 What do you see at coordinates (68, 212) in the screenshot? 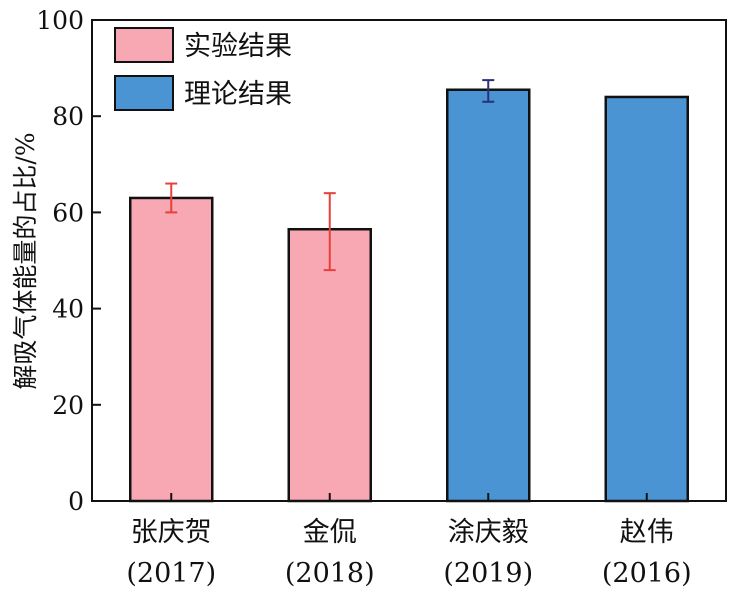
I see `y-tick-label: 60` at bounding box center [68, 212].